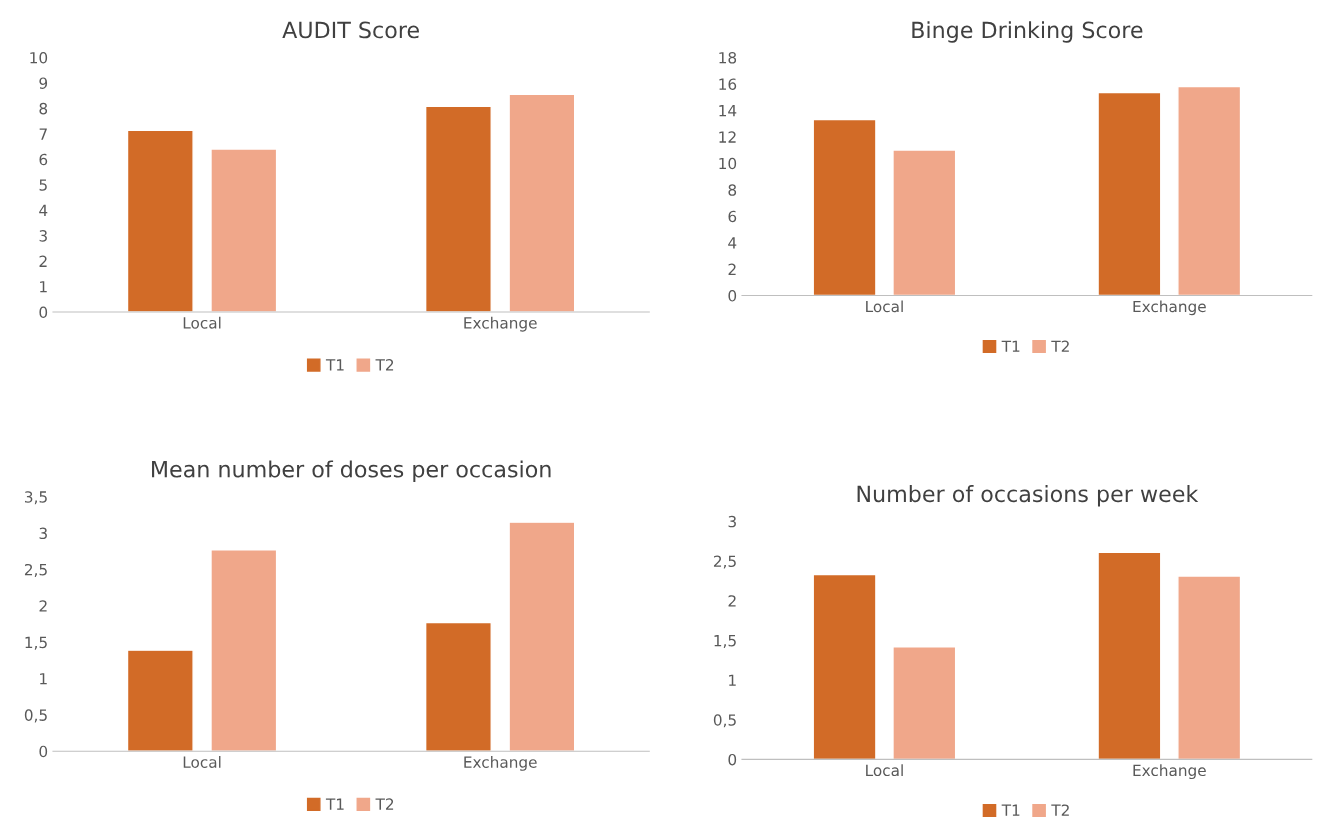 Image resolution: width=1325 pixels, height=821 pixels. What do you see at coordinates (351, 471) in the screenshot?
I see `chart-title: Mean number of doses per occasion` at bounding box center [351, 471].